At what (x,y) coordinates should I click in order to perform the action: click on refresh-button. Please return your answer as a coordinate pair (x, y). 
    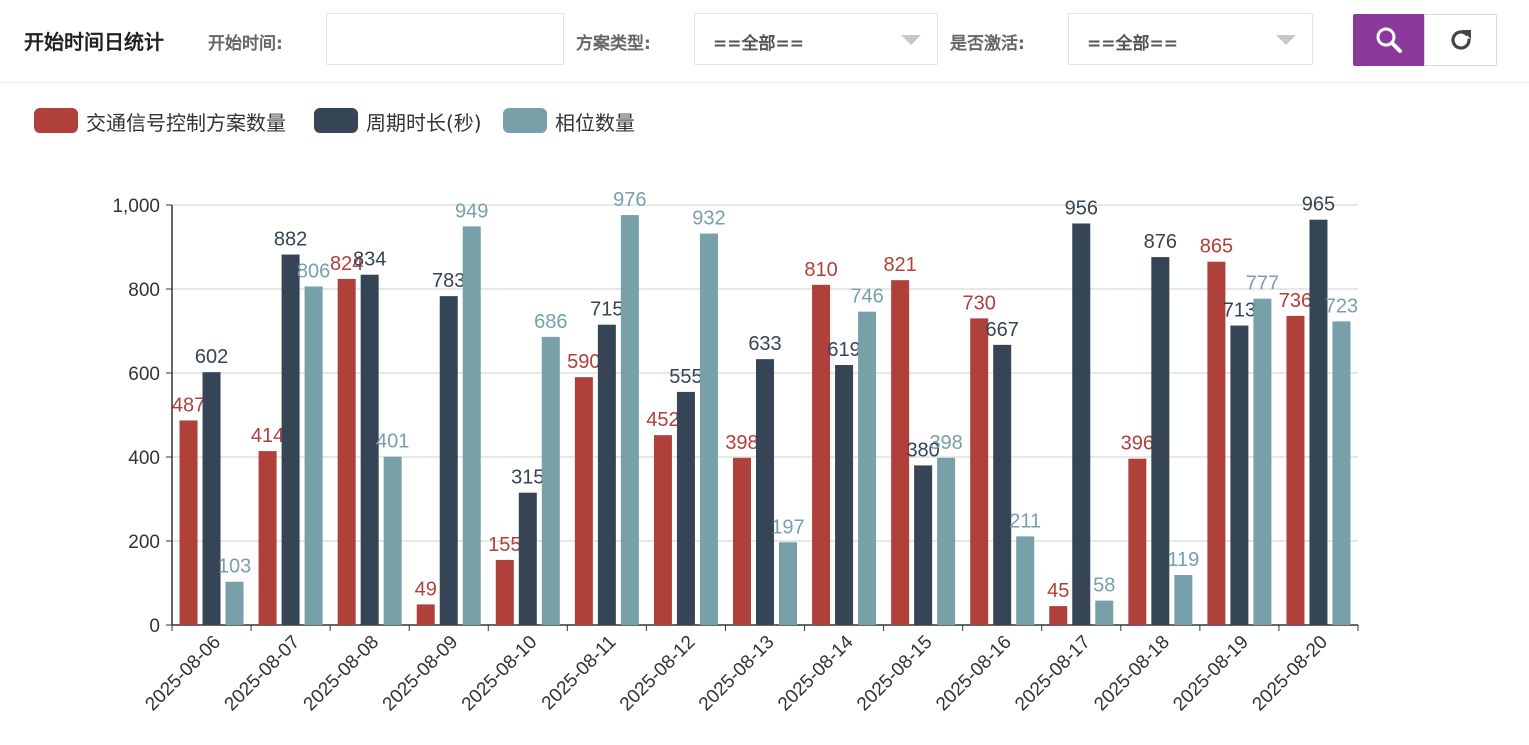
    Looking at the image, I should click on (1460, 40).